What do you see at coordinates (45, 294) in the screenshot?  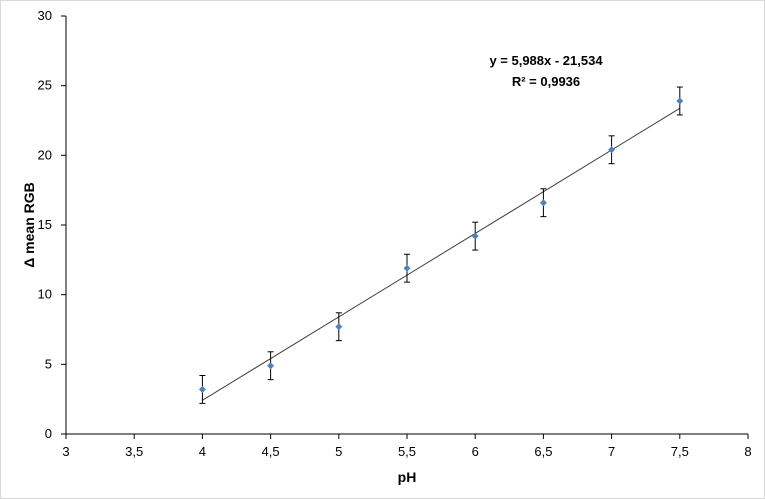 I see `y-tick-label: 10` at bounding box center [45, 294].